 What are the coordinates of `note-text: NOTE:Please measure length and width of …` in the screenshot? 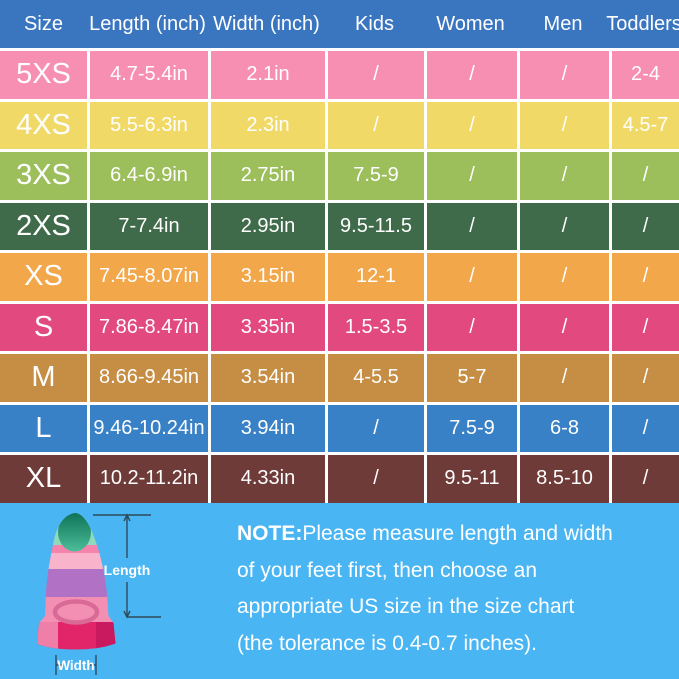 It's located at (449, 589).